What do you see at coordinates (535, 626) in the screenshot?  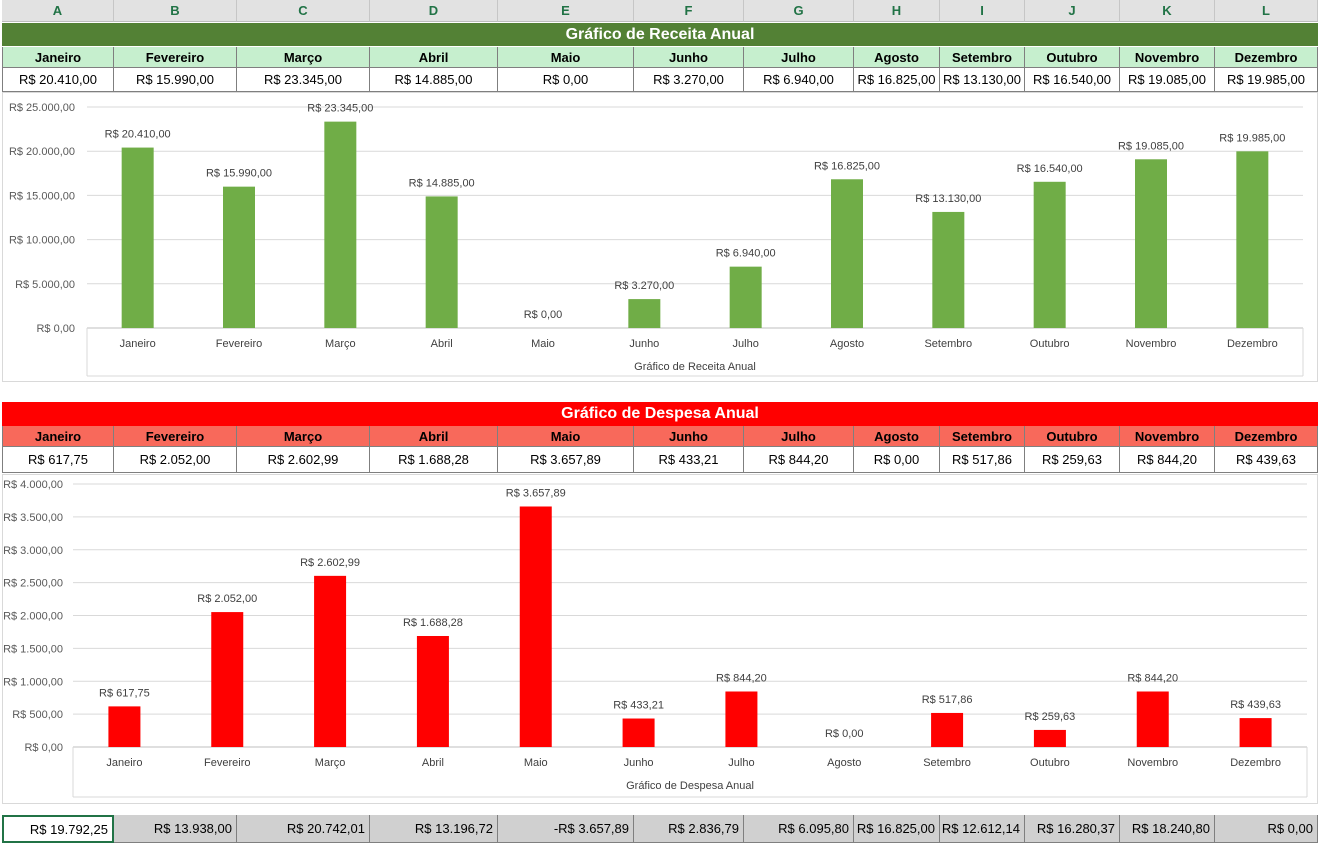 I see `bar-maio` at bounding box center [535, 626].